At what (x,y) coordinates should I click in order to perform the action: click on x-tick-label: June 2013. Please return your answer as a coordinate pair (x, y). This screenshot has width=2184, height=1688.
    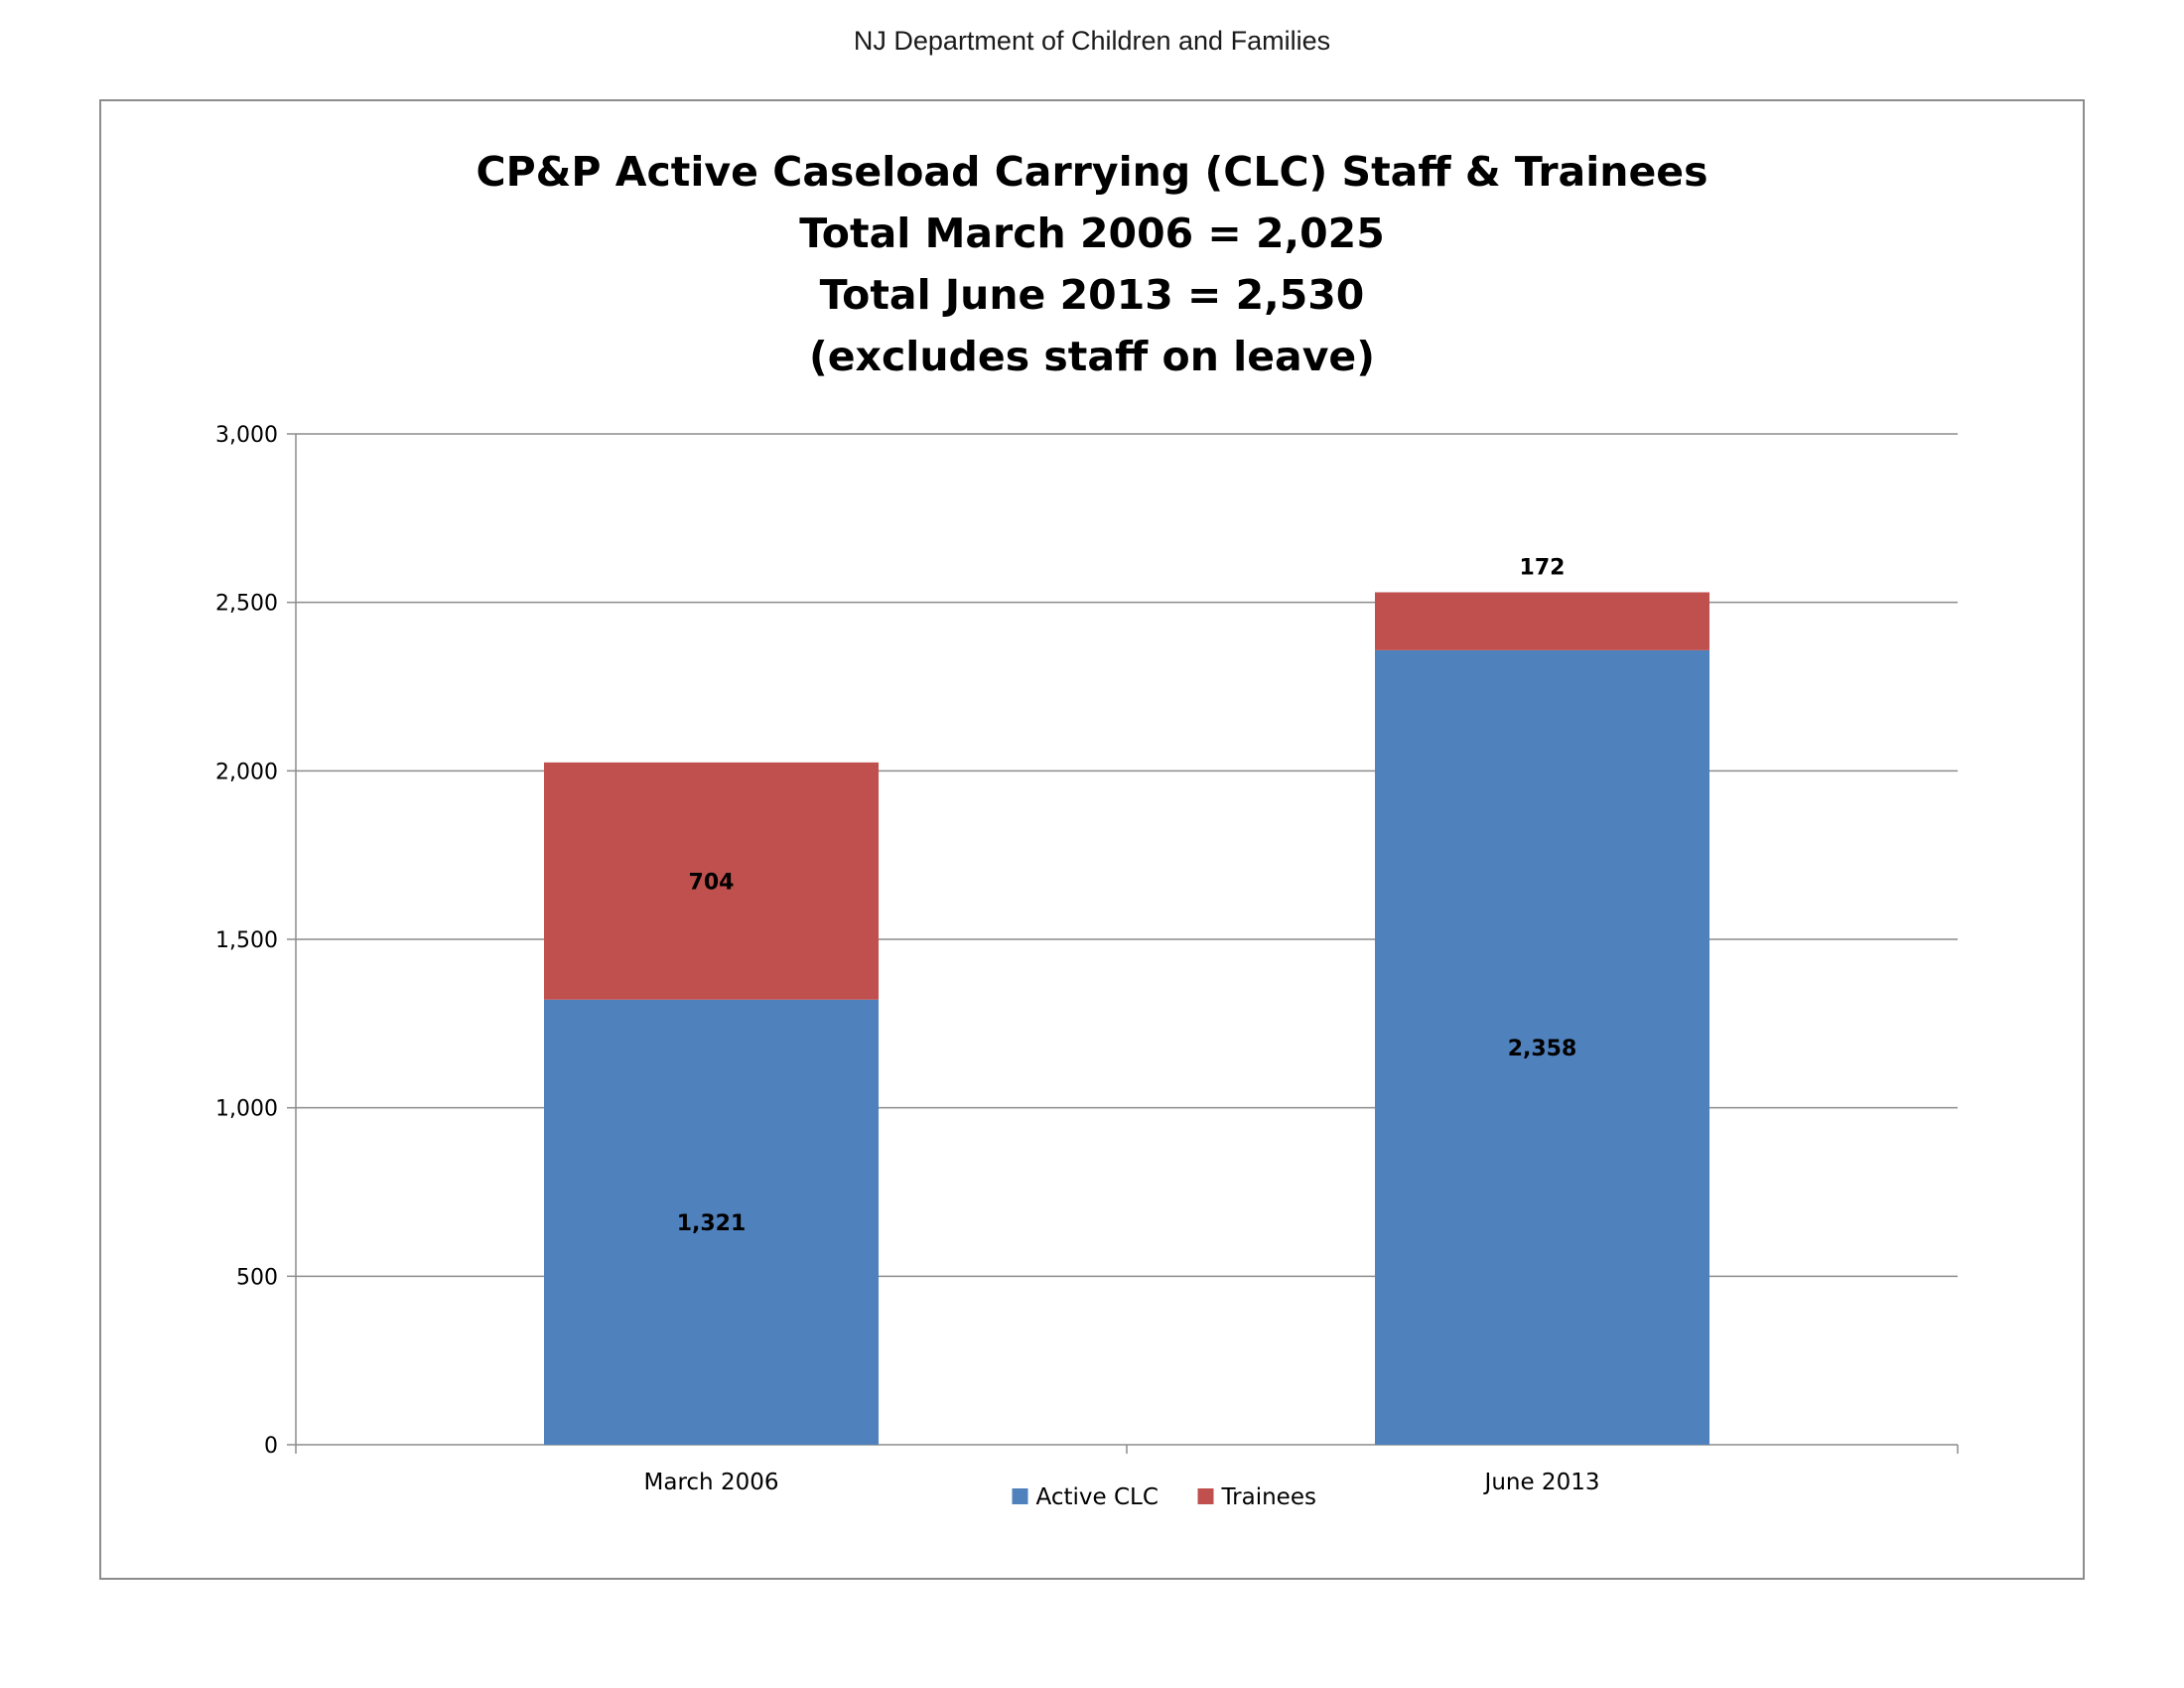
    Looking at the image, I should click on (1541, 1482).